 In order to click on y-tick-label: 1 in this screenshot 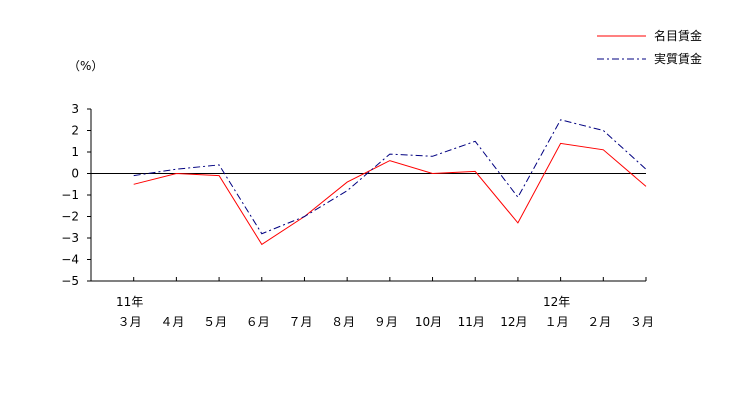, I will do `click(75, 152)`.